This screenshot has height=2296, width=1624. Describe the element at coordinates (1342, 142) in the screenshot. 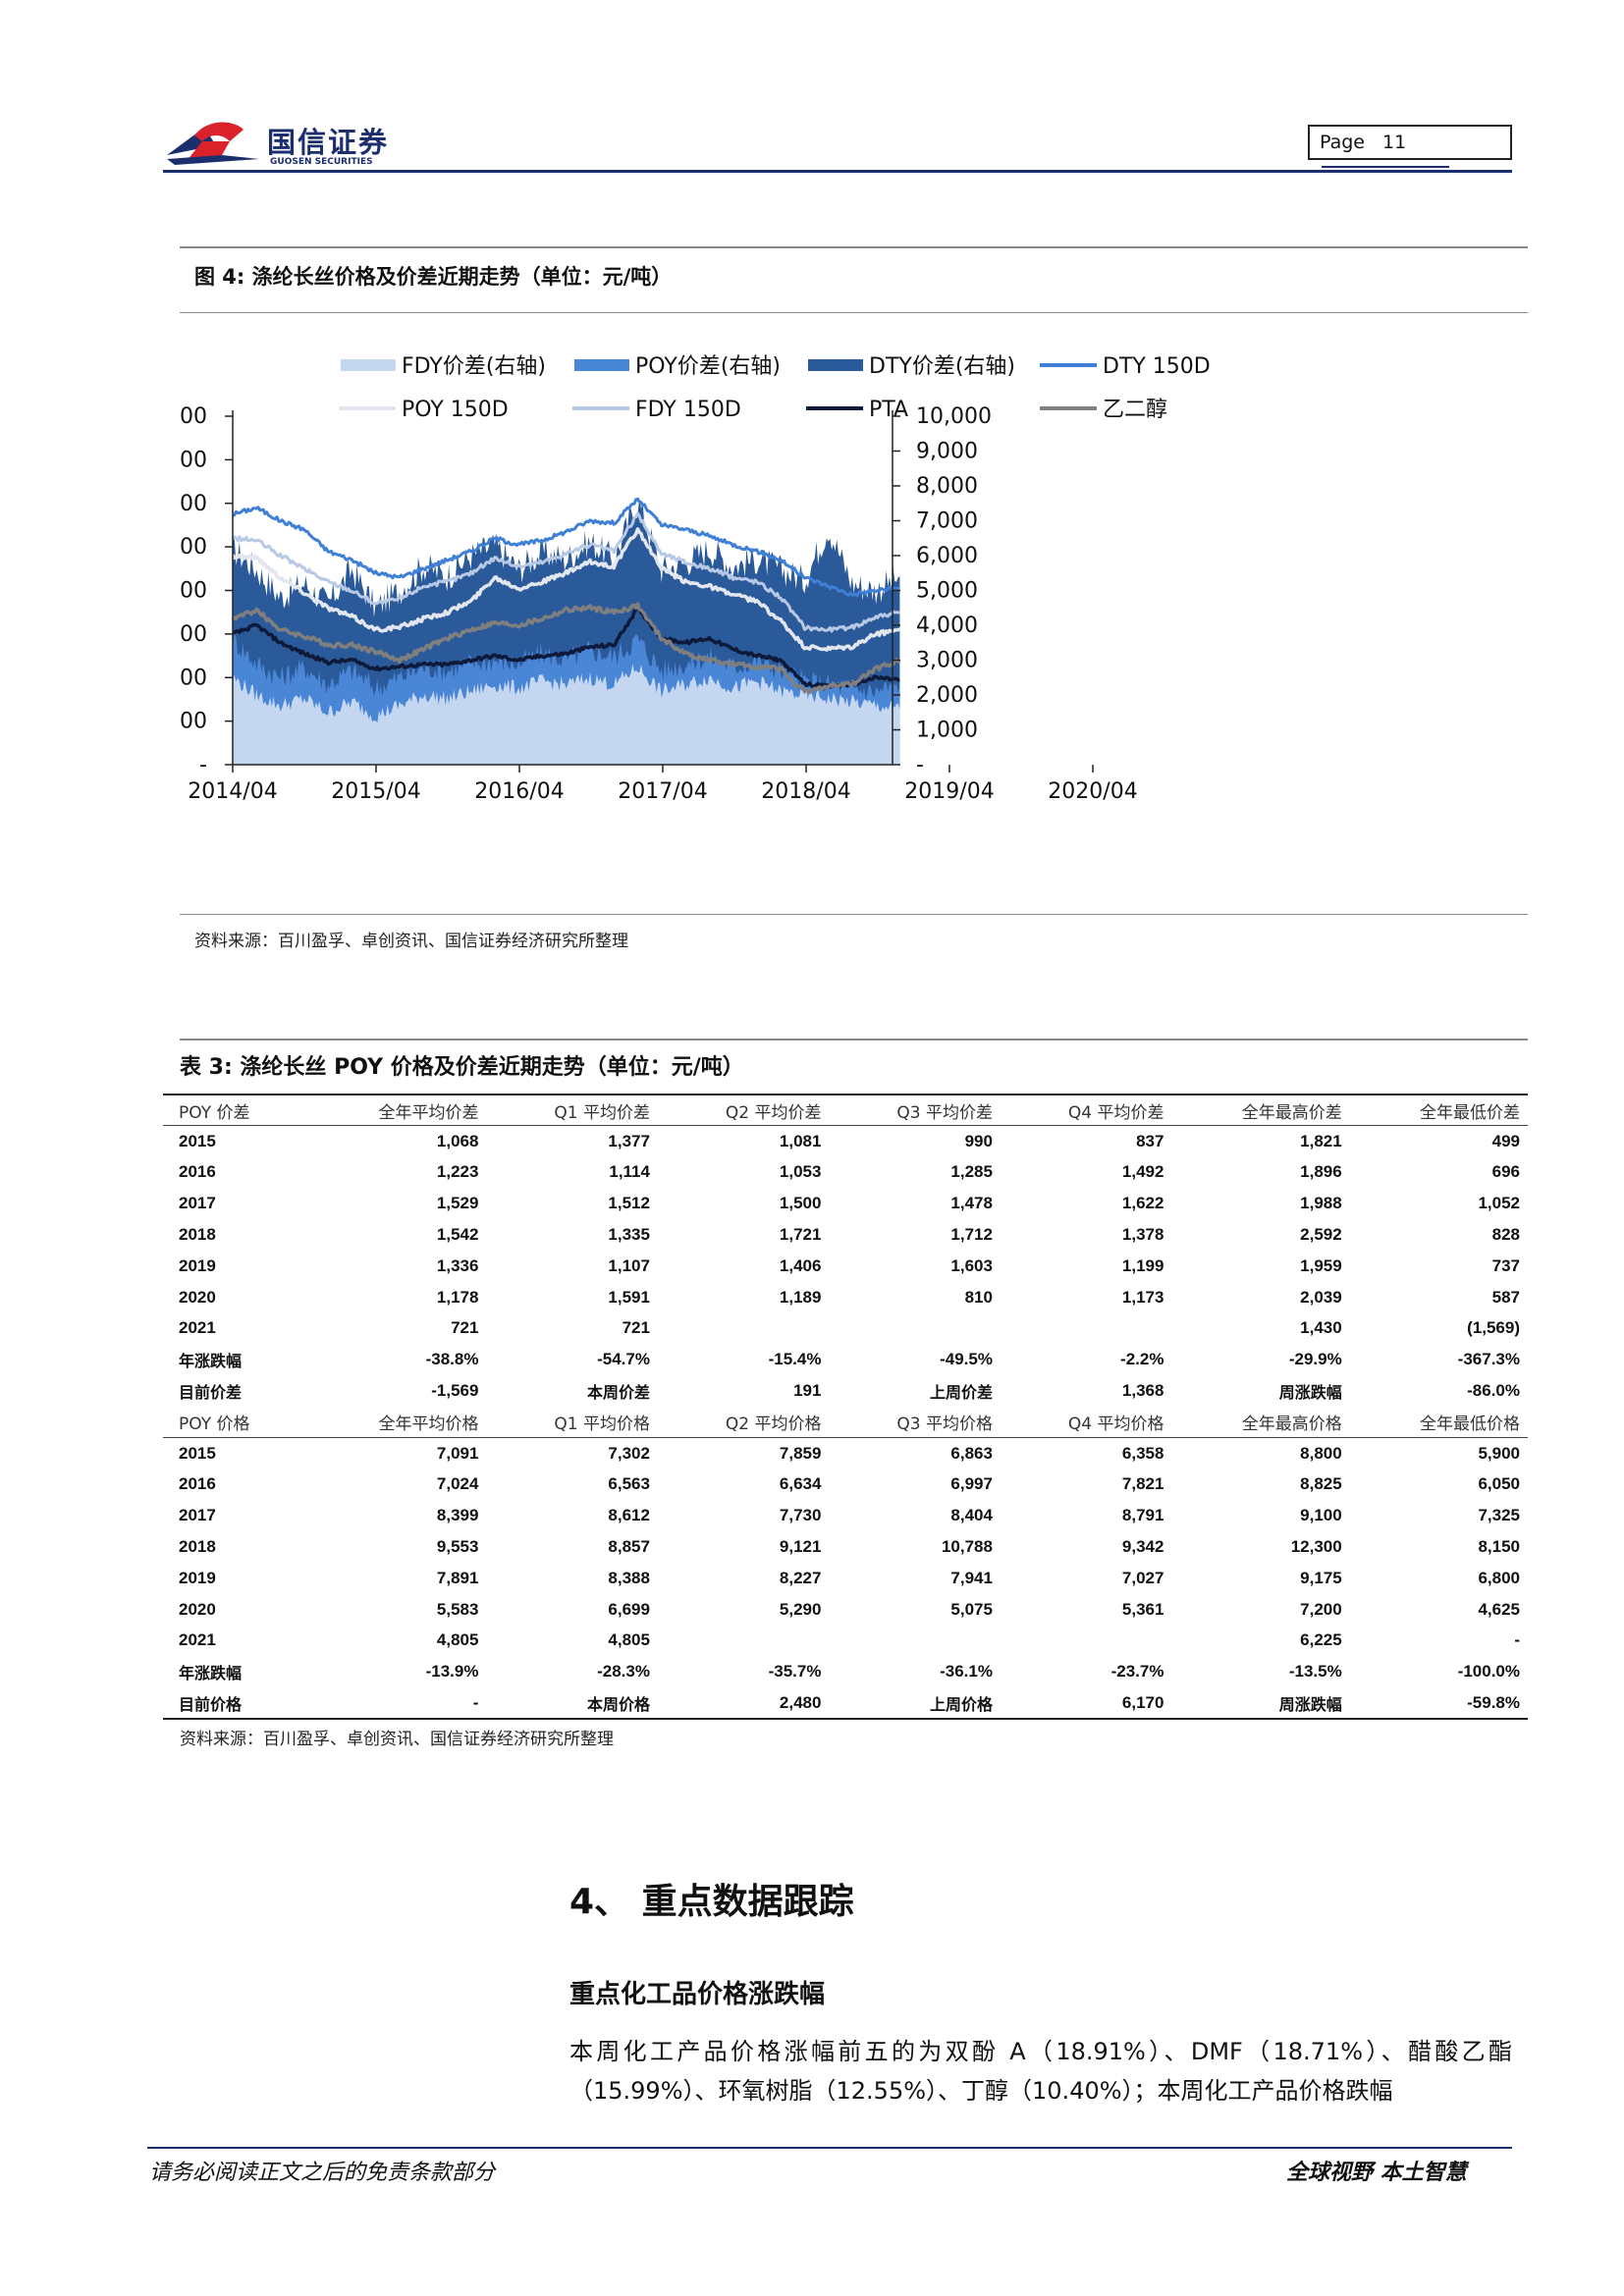

I see `page-label: Page` at that location.